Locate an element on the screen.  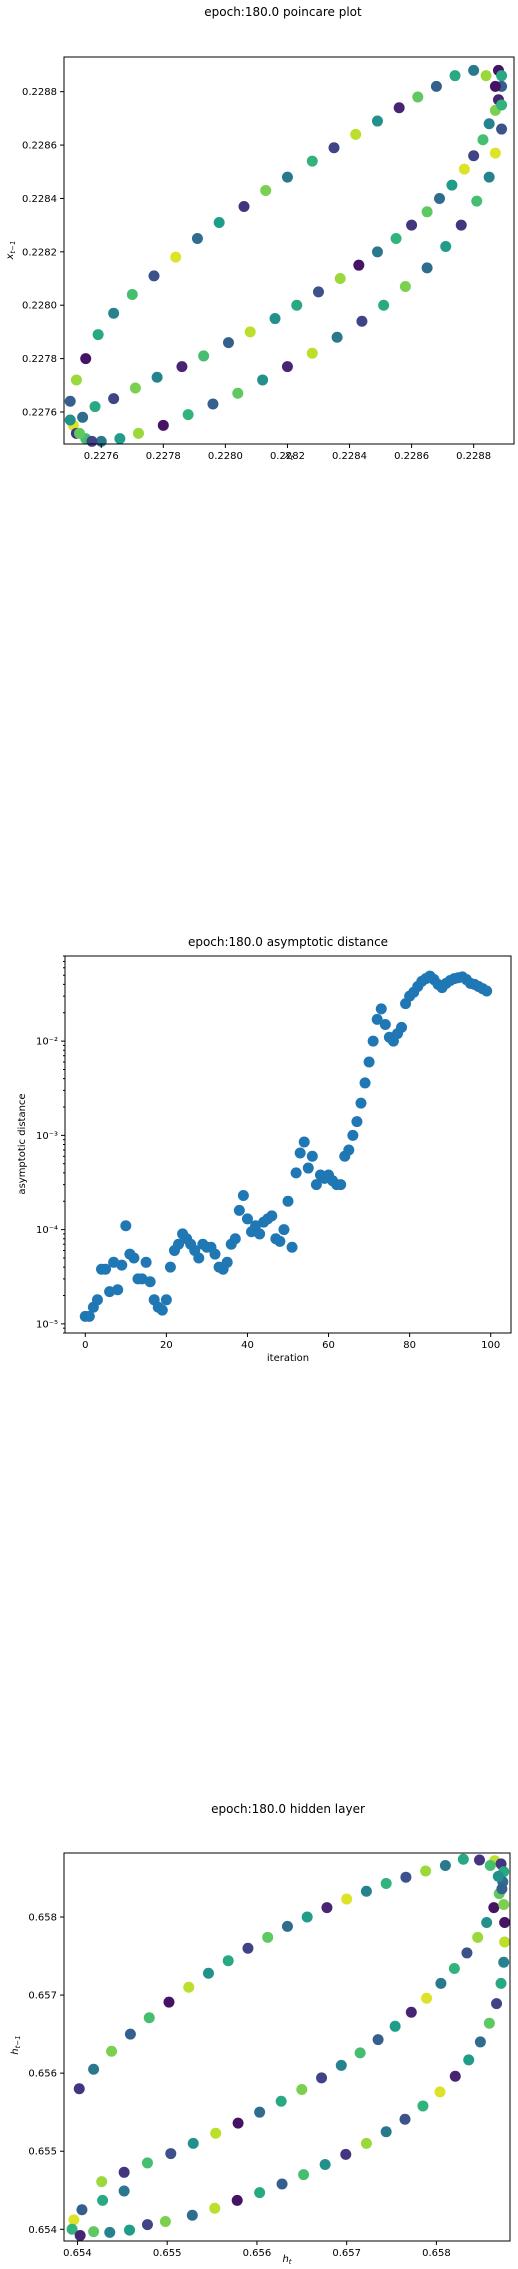
poincare-y-tick-label: 0.2276 is located at coordinates (39, 412).